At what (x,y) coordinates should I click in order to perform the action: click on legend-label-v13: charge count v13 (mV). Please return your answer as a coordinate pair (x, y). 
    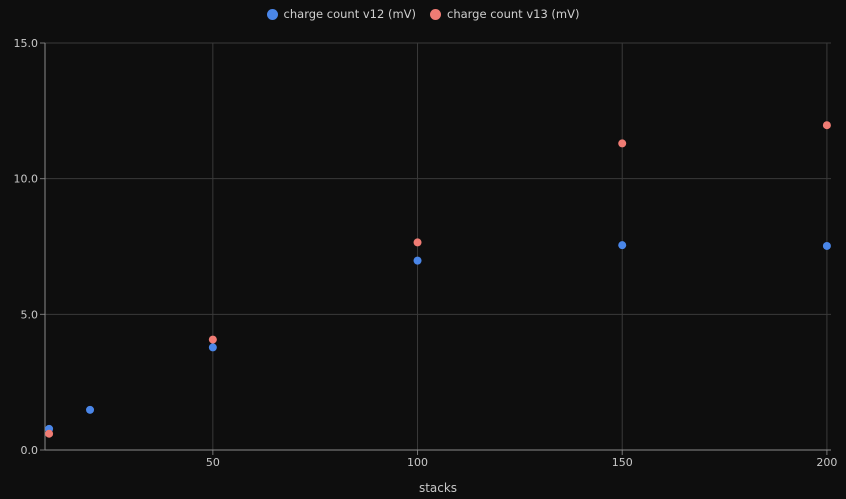
    Looking at the image, I should click on (513, 14).